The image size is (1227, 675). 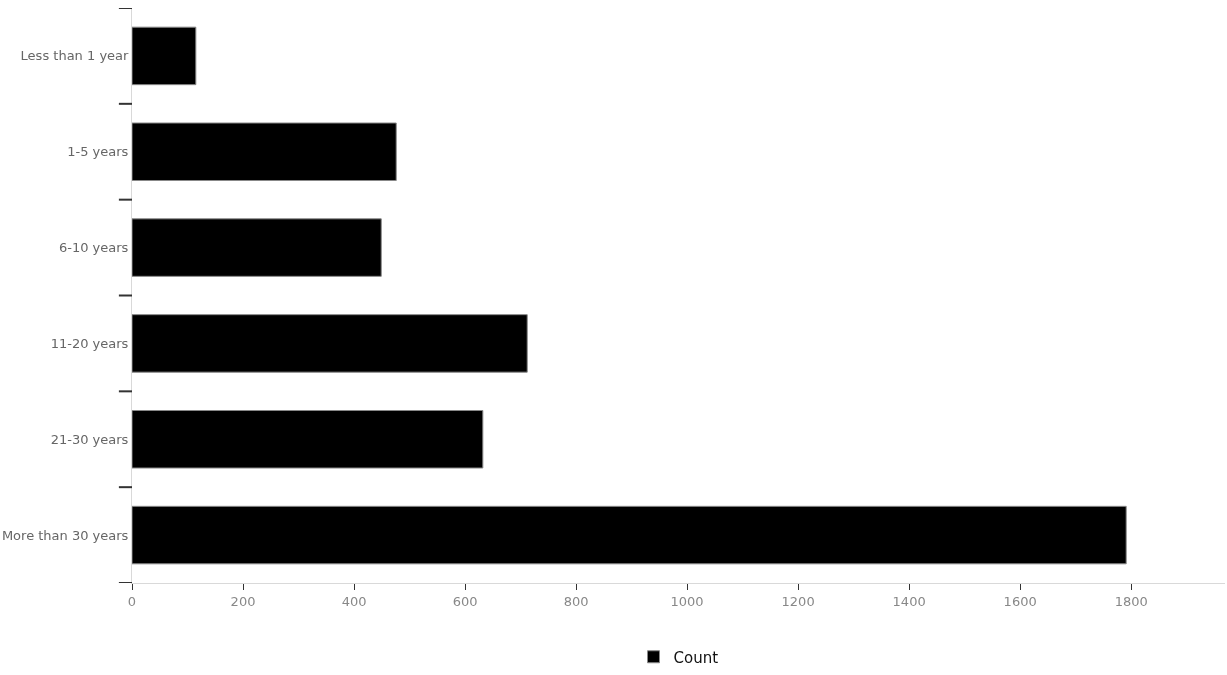 What do you see at coordinates (65, 535) in the screenshot?
I see `y-tick-label: More than 30 years` at bounding box center [65, 535].